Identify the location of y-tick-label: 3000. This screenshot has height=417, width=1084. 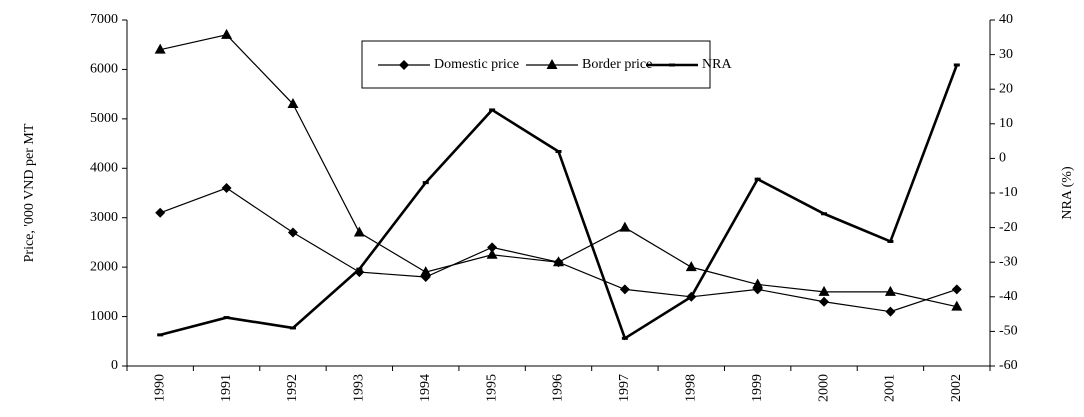
(104, 217).